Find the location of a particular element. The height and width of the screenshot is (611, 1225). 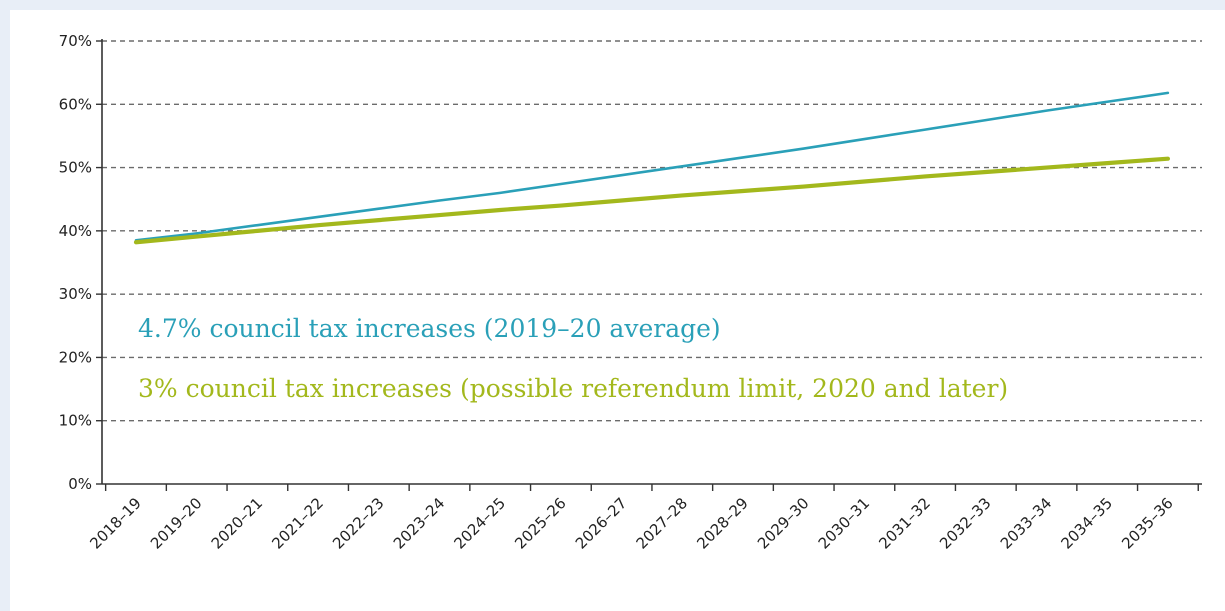

y-tick-label: 0% is located at coordinates (80, 484).